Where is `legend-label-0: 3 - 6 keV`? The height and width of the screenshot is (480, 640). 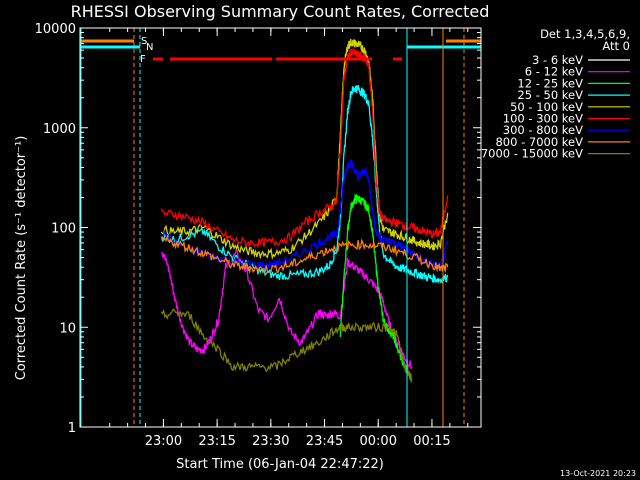 legend-label-0: 3 - 6 keV is located at coordinates (557, 60).